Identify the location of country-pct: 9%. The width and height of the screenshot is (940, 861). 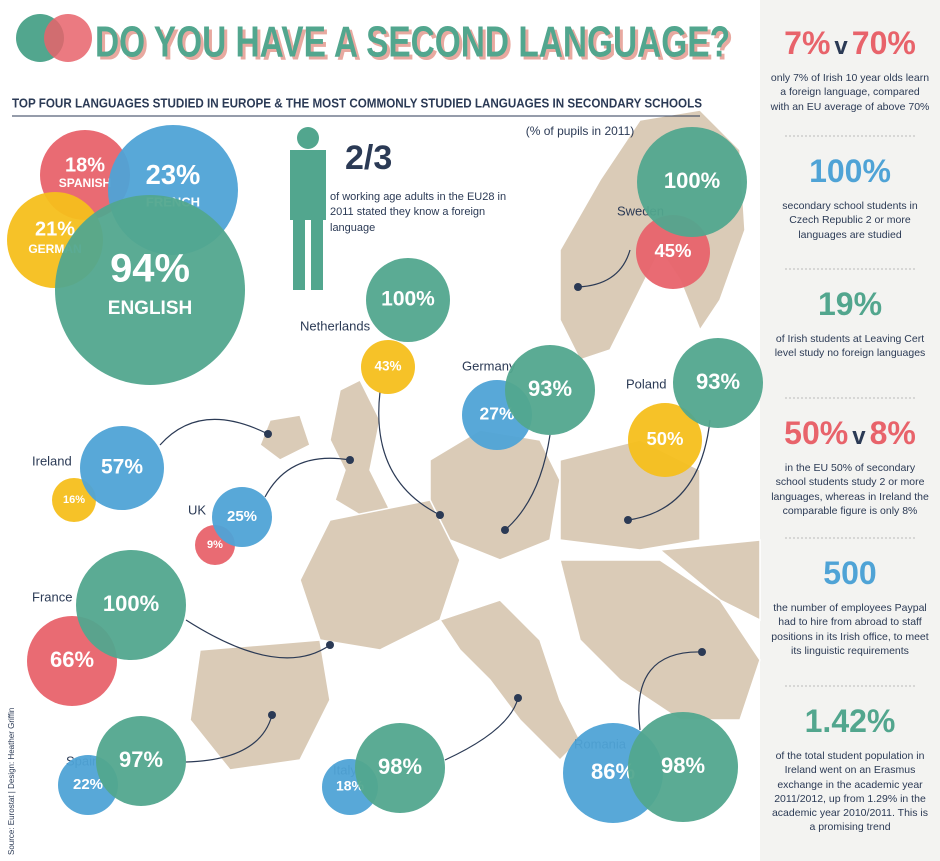
(215, 545).